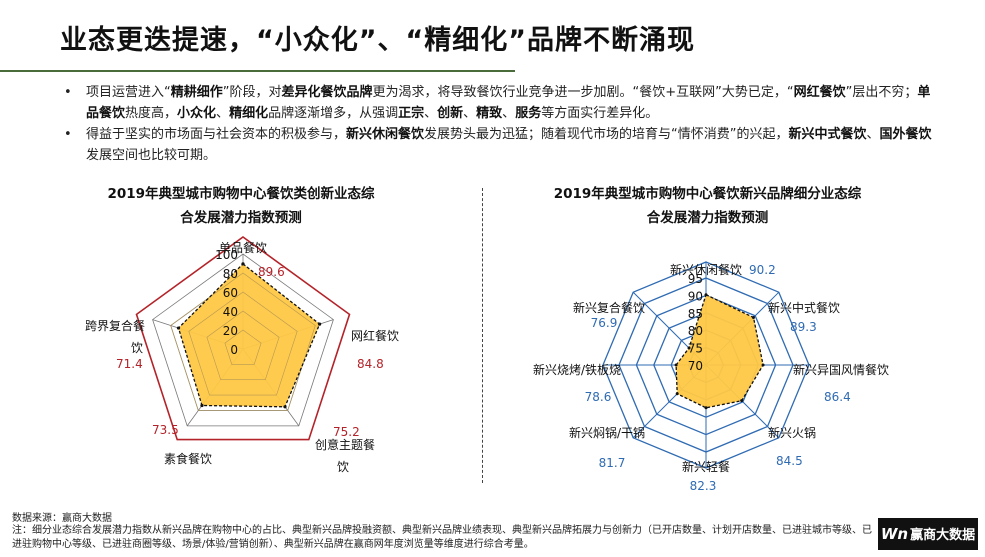 This screenshot has width=985, height=557. I want to click on chart-1-title-line: 合发展潜力指数预测, so click(241, 218).